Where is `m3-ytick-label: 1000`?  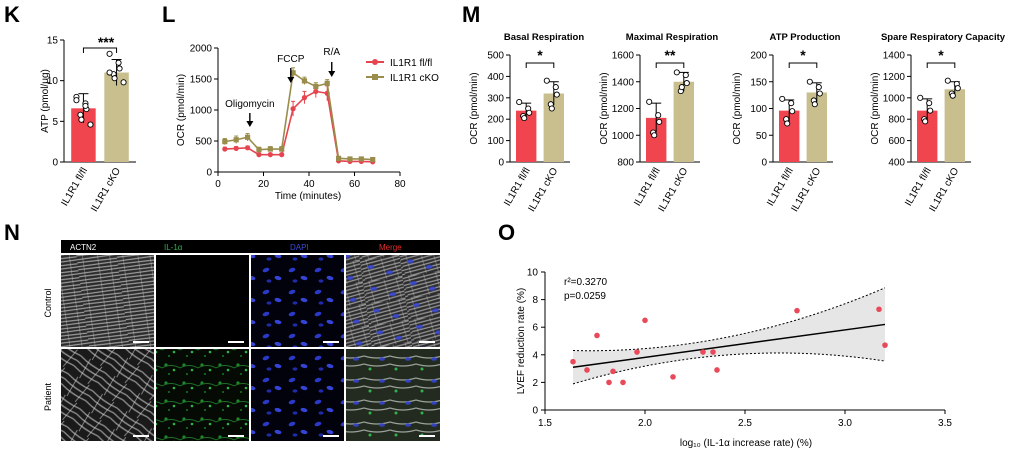
m3-ytick-label: 1000 is located at coordinates (894, 98).